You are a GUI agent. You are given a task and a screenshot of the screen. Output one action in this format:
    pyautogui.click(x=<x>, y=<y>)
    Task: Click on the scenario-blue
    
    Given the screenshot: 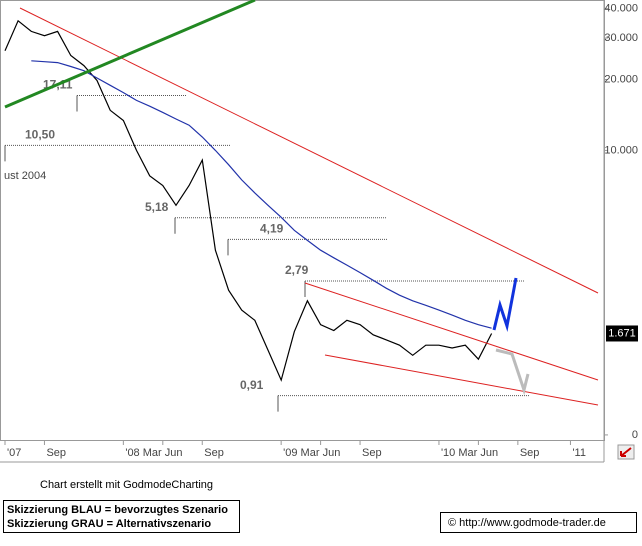 What is the action you would take?
    pyautogui.click(x=505, y=304)
    